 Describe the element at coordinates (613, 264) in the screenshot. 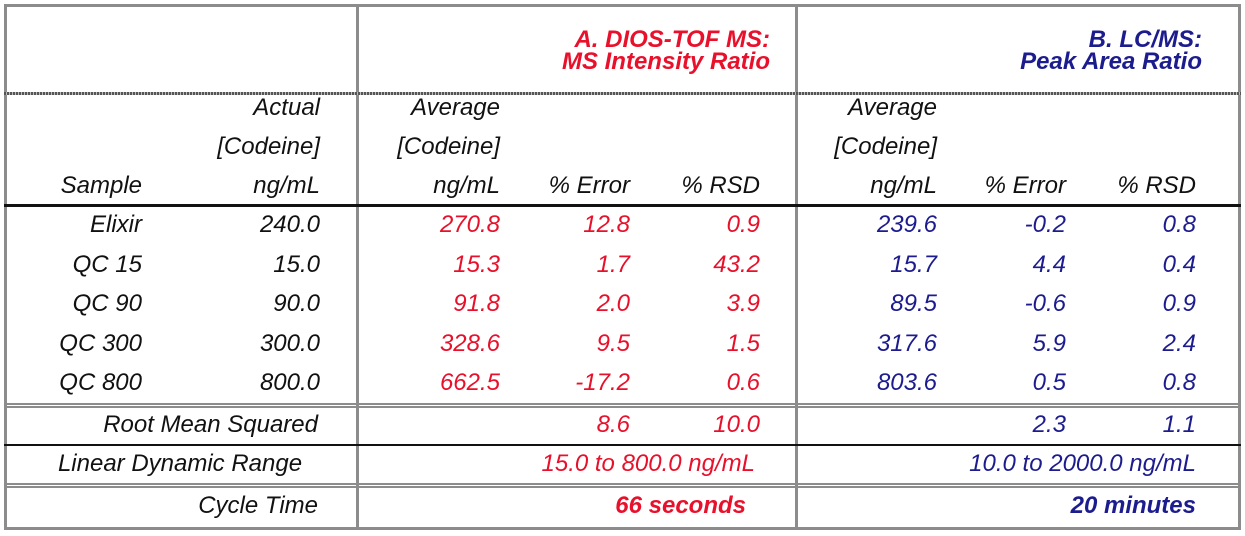

I see `row-a-error: 1.7` at that location.